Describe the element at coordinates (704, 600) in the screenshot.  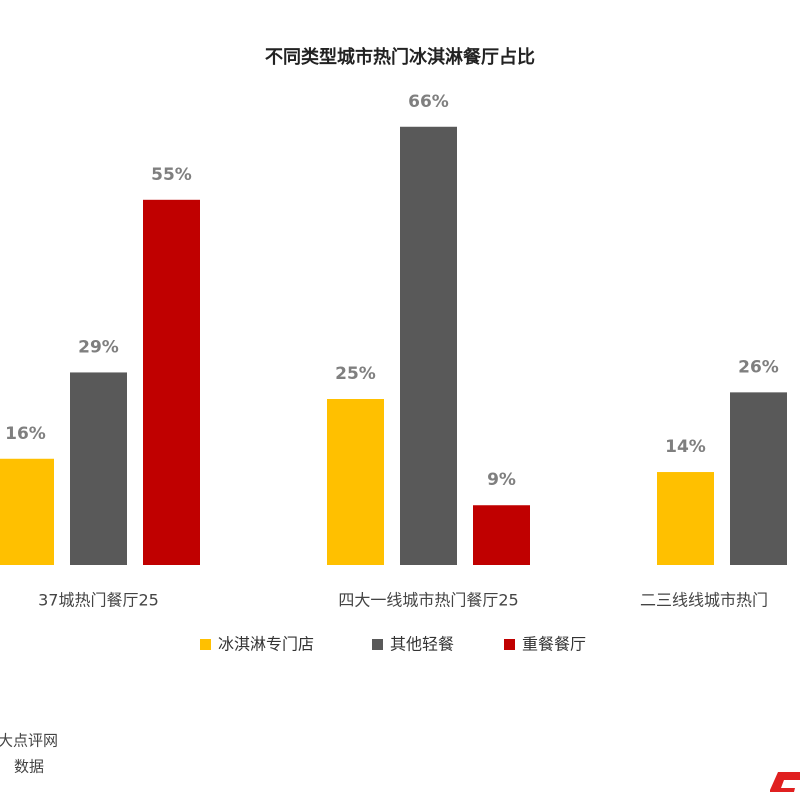
I see `x-tick-label: 二三线线城市热门` at that location.